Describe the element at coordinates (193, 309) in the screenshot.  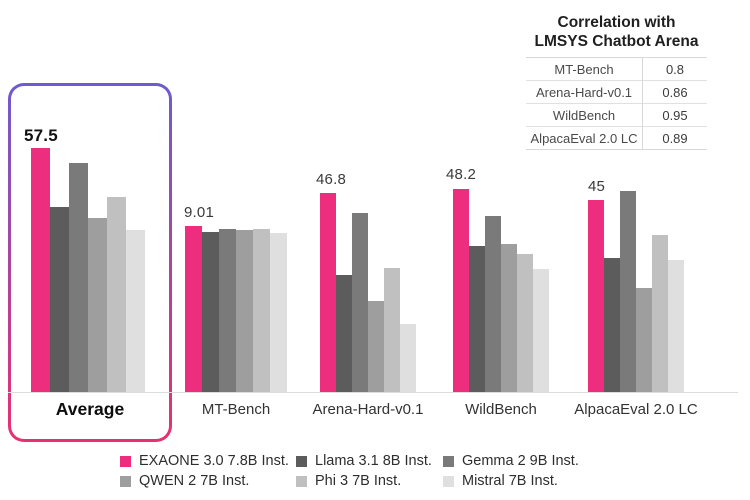
I see `bar-mt-bench-exaone-3-0-7-8b-inst` at that location.